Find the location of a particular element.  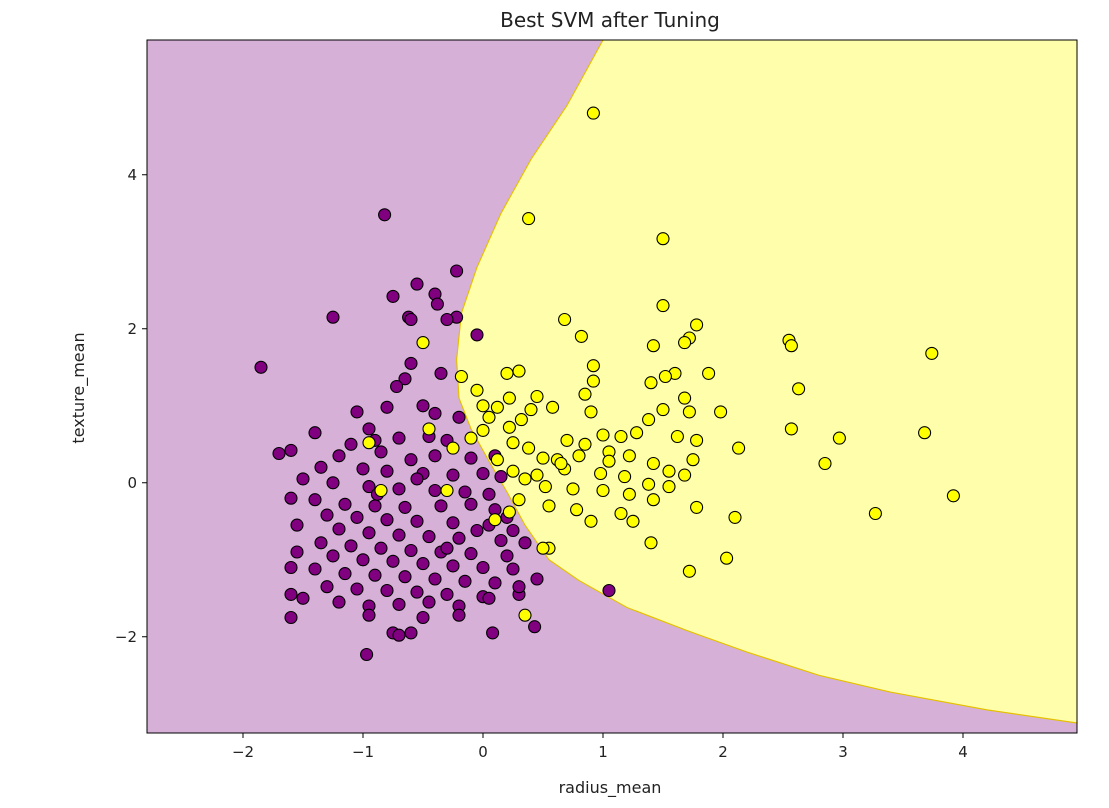

x-tick-label: 0 is located at coordinates (483, 752).